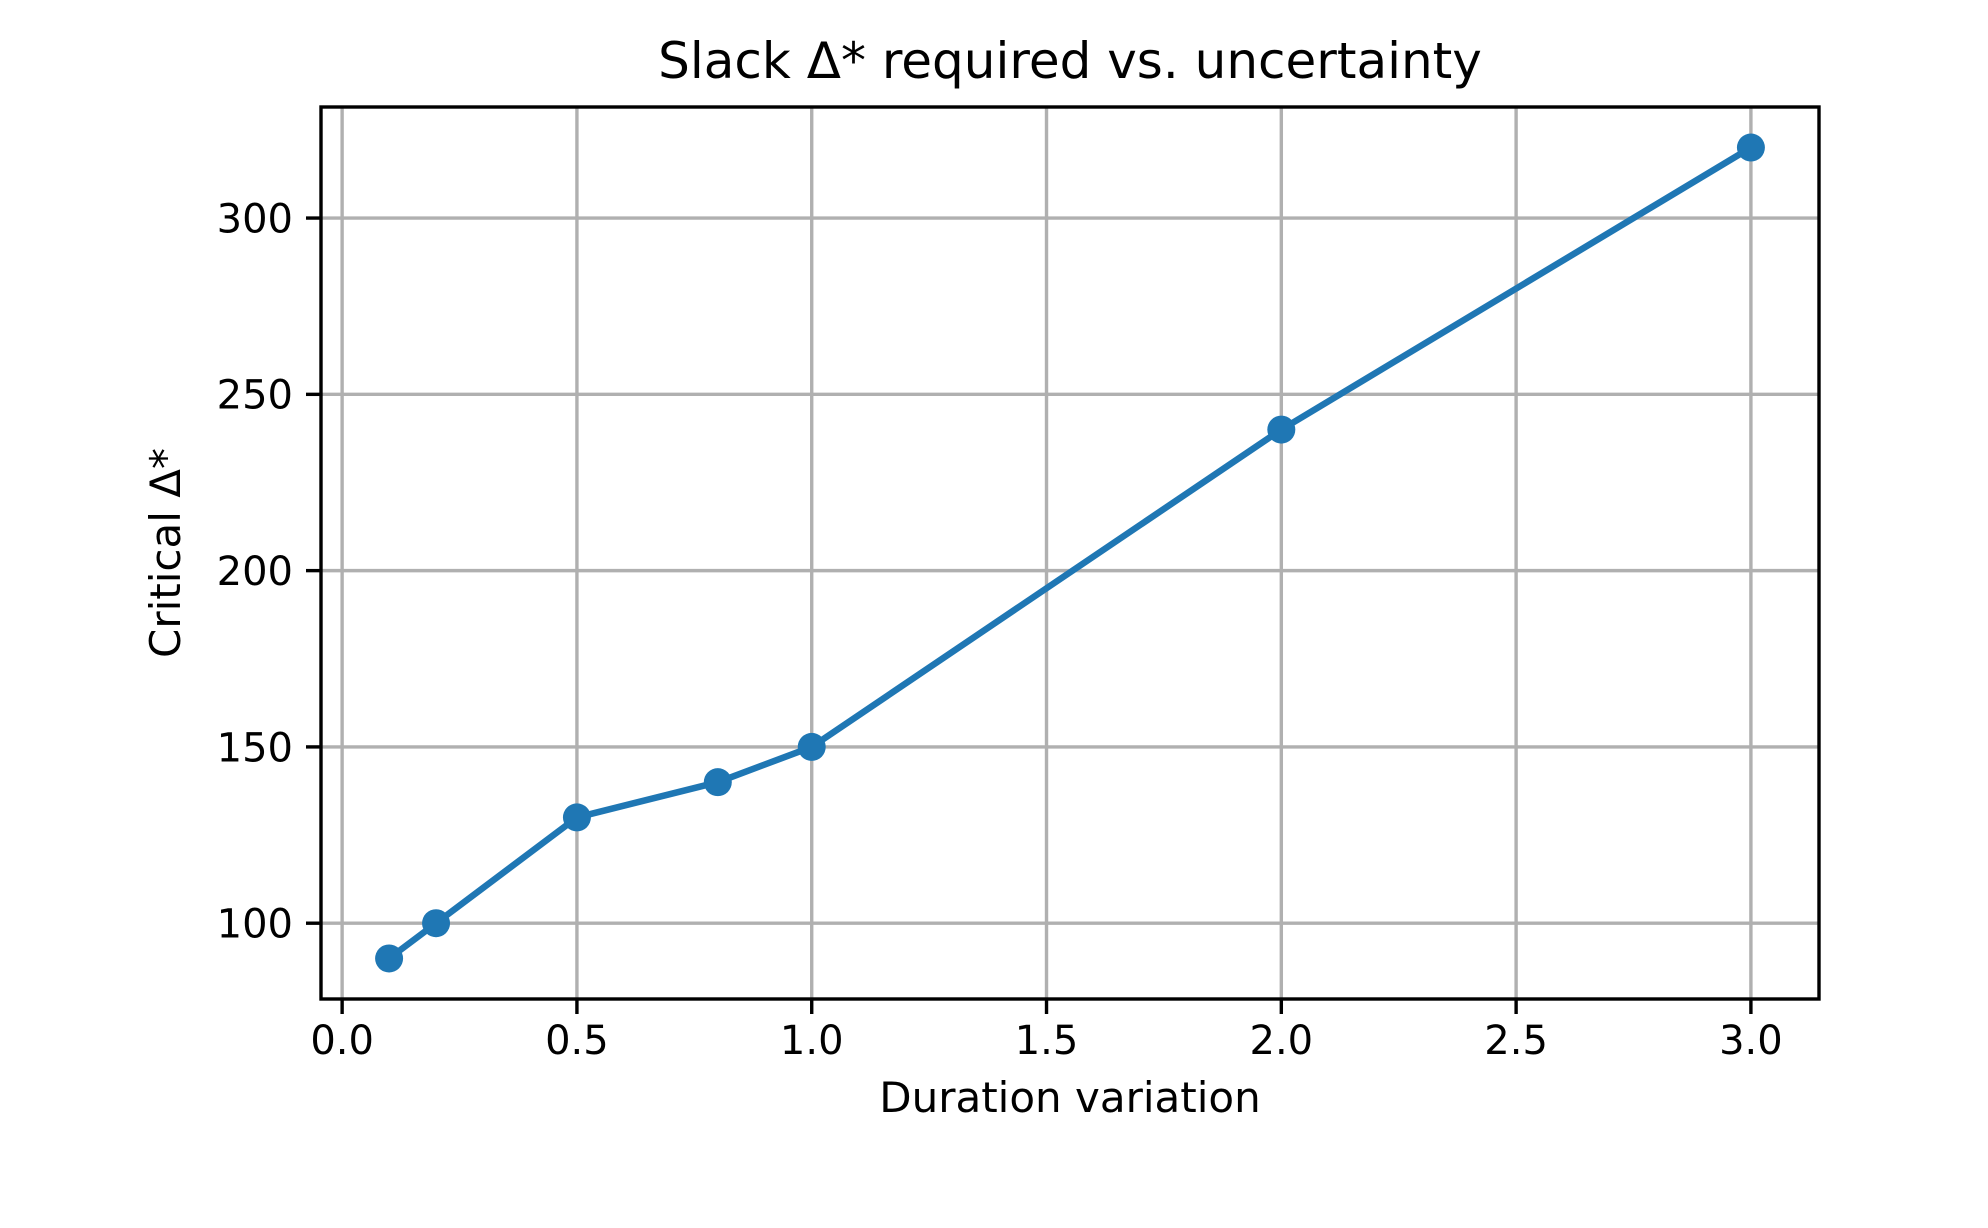 The image size is (1988, 1228). Describe the element at coordinates (255, 572) in the screenshot. I see `y-tick-label: 200` at that location.